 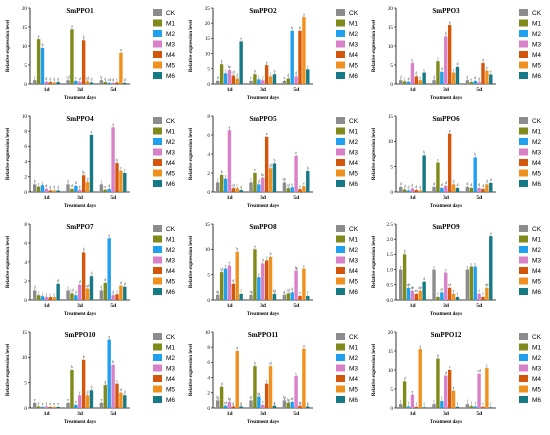 What do you see at coordinates (84, 172) in the screenshot?
I see `significance-label: bc` at bounding box center [84, 172].